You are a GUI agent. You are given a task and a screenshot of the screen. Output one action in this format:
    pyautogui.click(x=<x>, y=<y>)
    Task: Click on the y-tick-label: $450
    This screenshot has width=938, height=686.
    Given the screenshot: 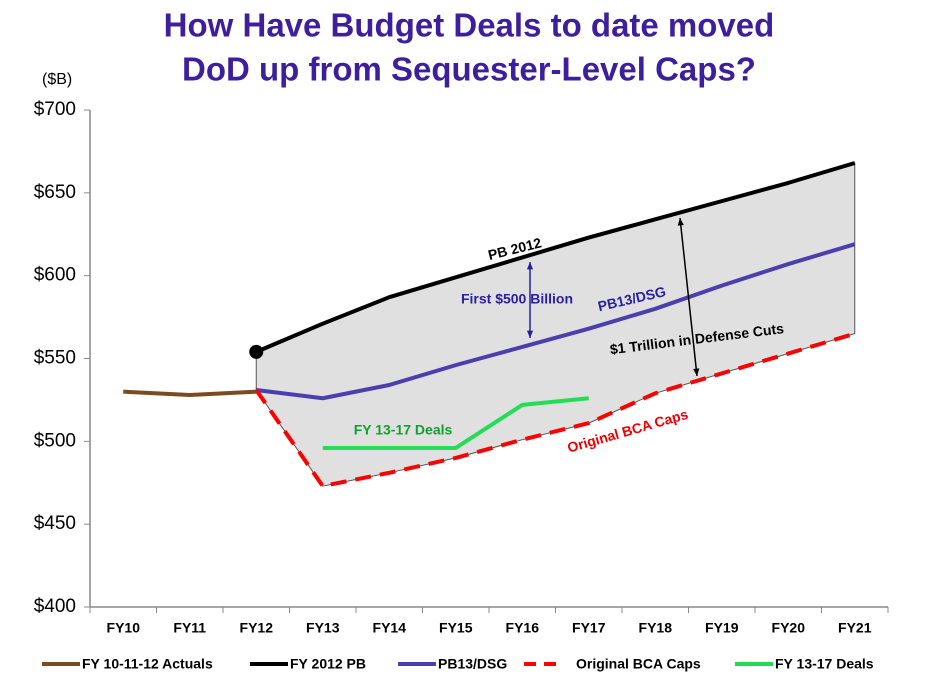 What is the action you would take?
    pyautogui.click(x=55, y=523)
    